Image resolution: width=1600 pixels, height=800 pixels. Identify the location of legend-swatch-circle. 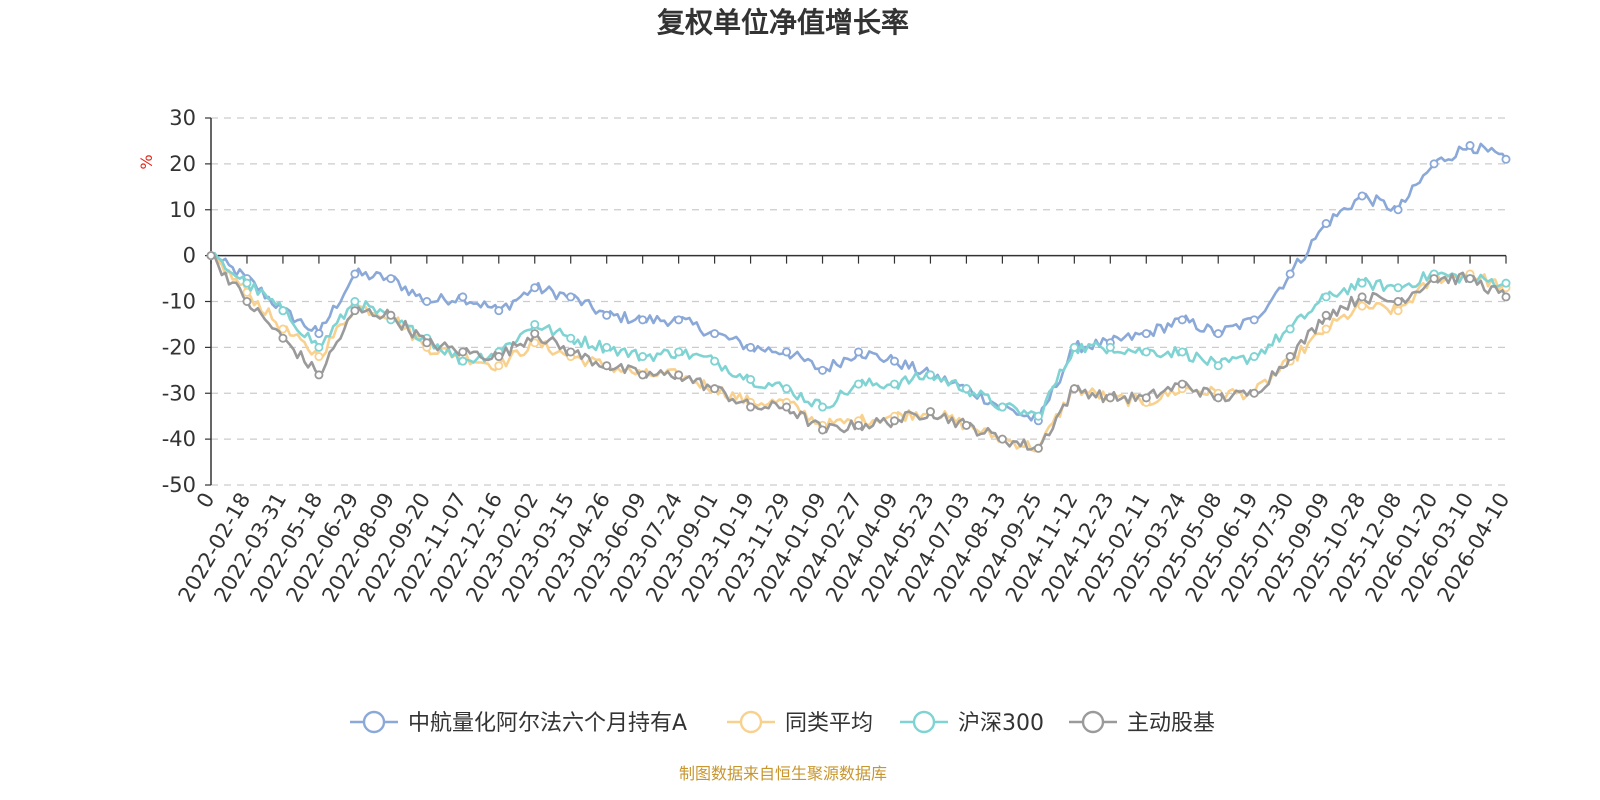
(751, 722).